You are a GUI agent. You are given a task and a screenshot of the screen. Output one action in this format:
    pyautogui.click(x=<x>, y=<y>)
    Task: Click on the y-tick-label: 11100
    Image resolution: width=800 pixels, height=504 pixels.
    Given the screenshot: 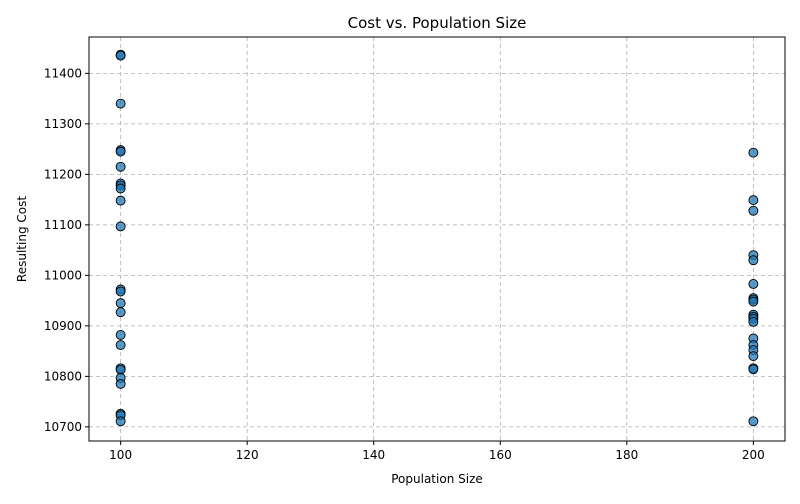 What is the action you would take?
    pyautogui.click(x=63, y=225)
    